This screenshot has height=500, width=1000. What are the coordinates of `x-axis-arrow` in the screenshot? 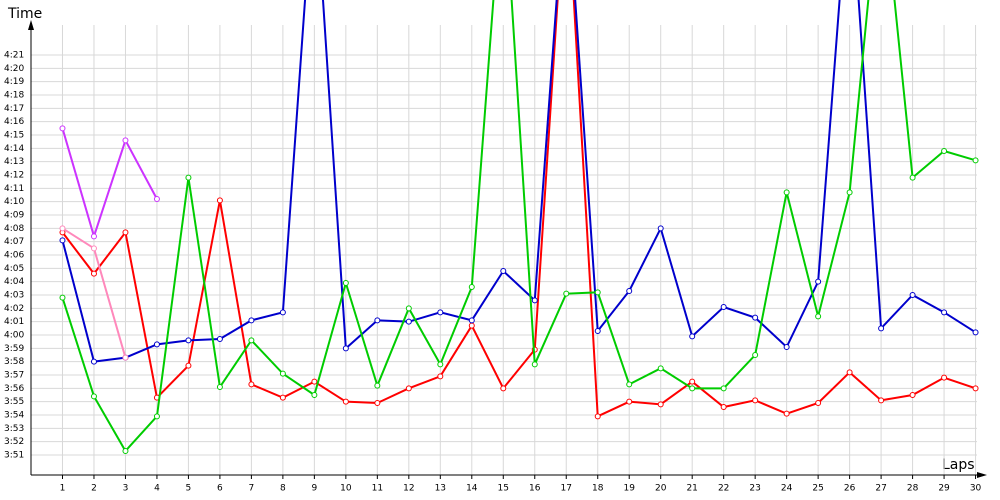 It's located at (982, 475).